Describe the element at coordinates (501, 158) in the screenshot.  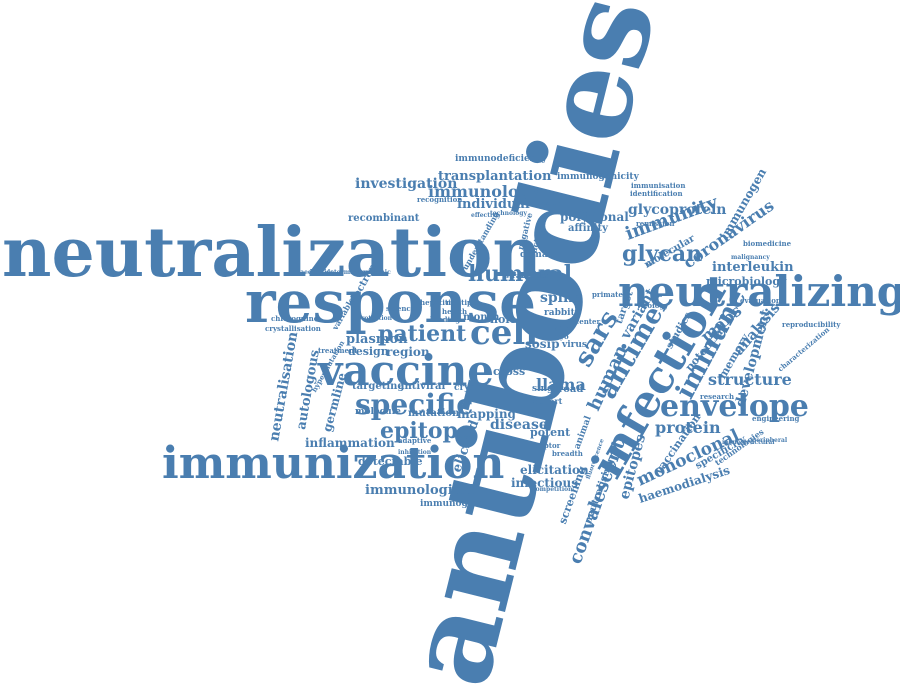
I see `word: immunodeficiency` at that location.